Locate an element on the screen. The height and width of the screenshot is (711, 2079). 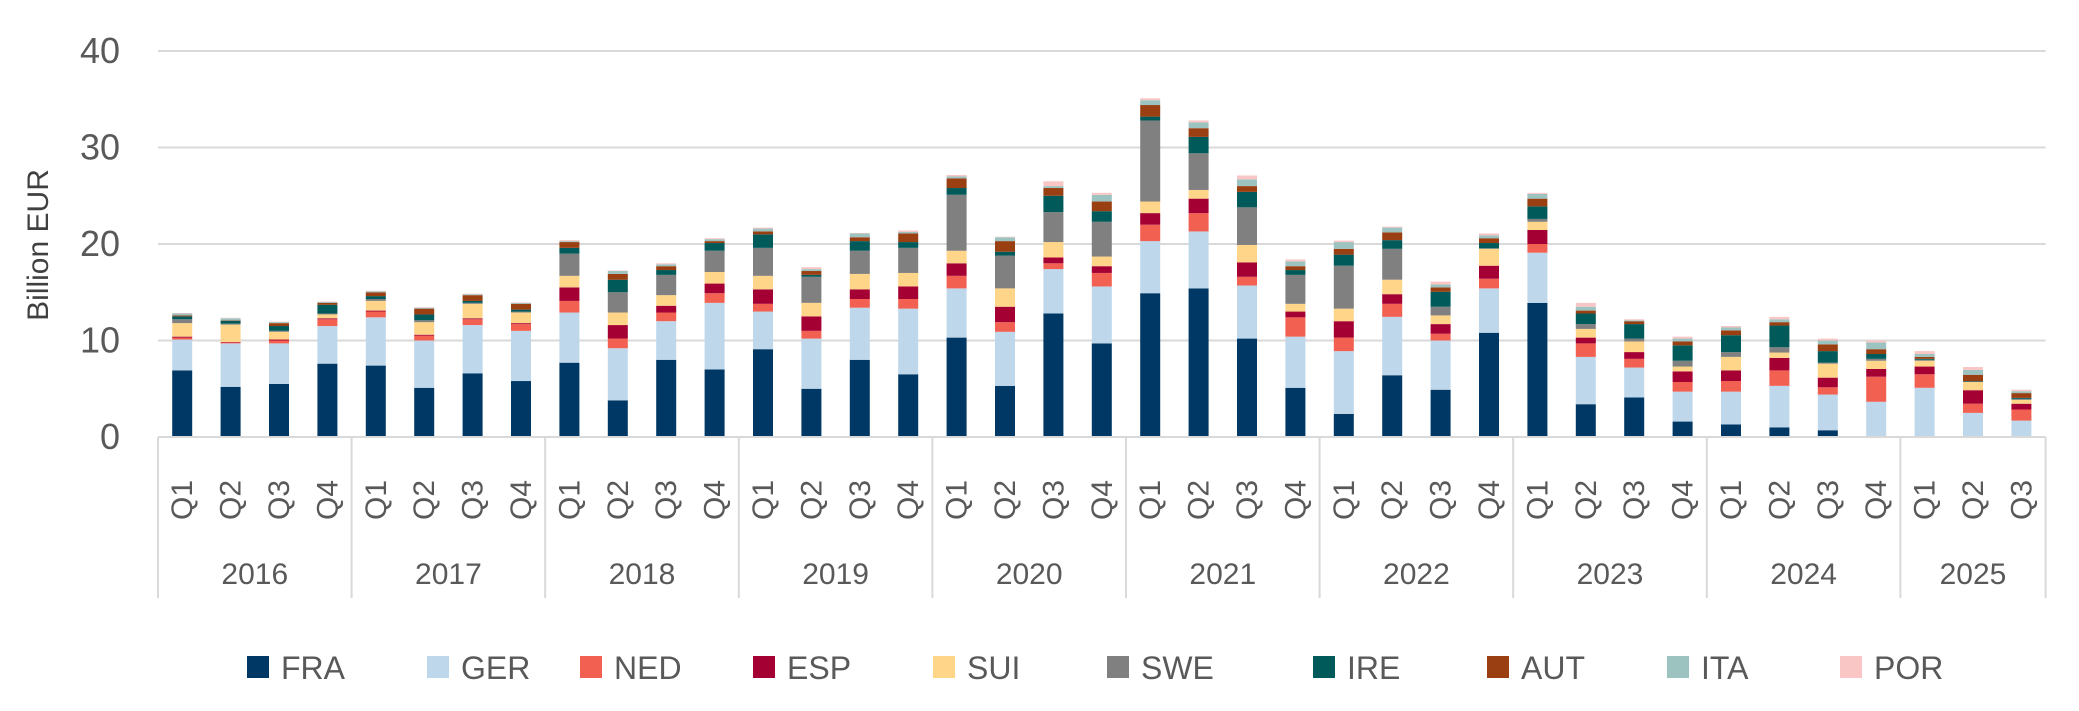
y-axis-label: Billion EUR is located at coordinates (38, 245).